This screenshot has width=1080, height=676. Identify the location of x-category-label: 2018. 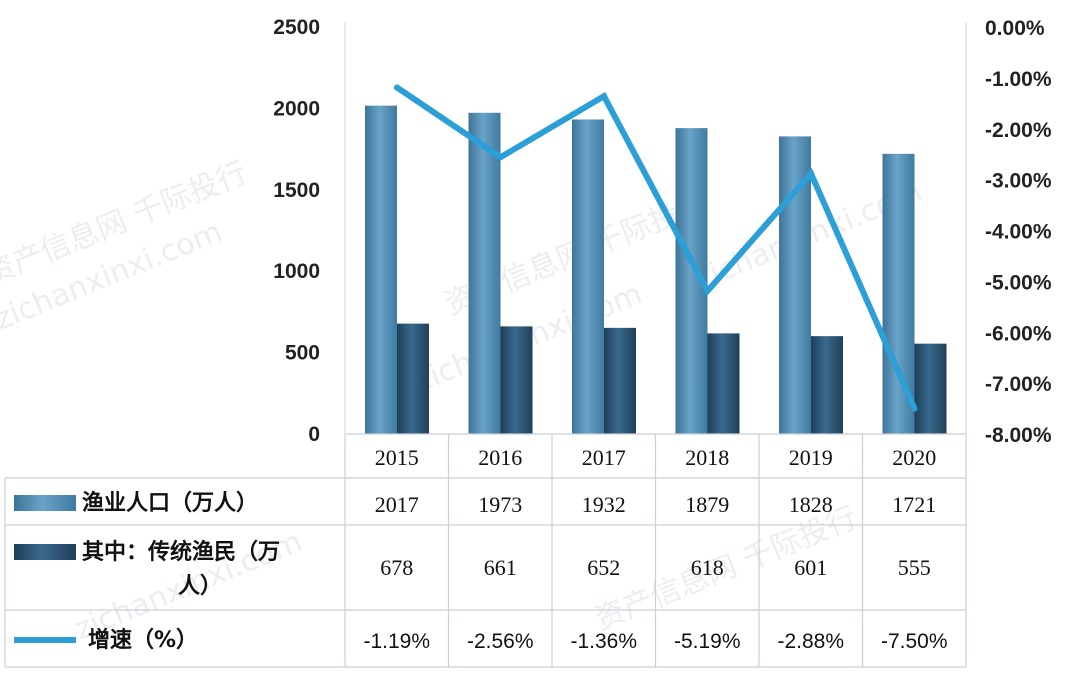
(707, 457).